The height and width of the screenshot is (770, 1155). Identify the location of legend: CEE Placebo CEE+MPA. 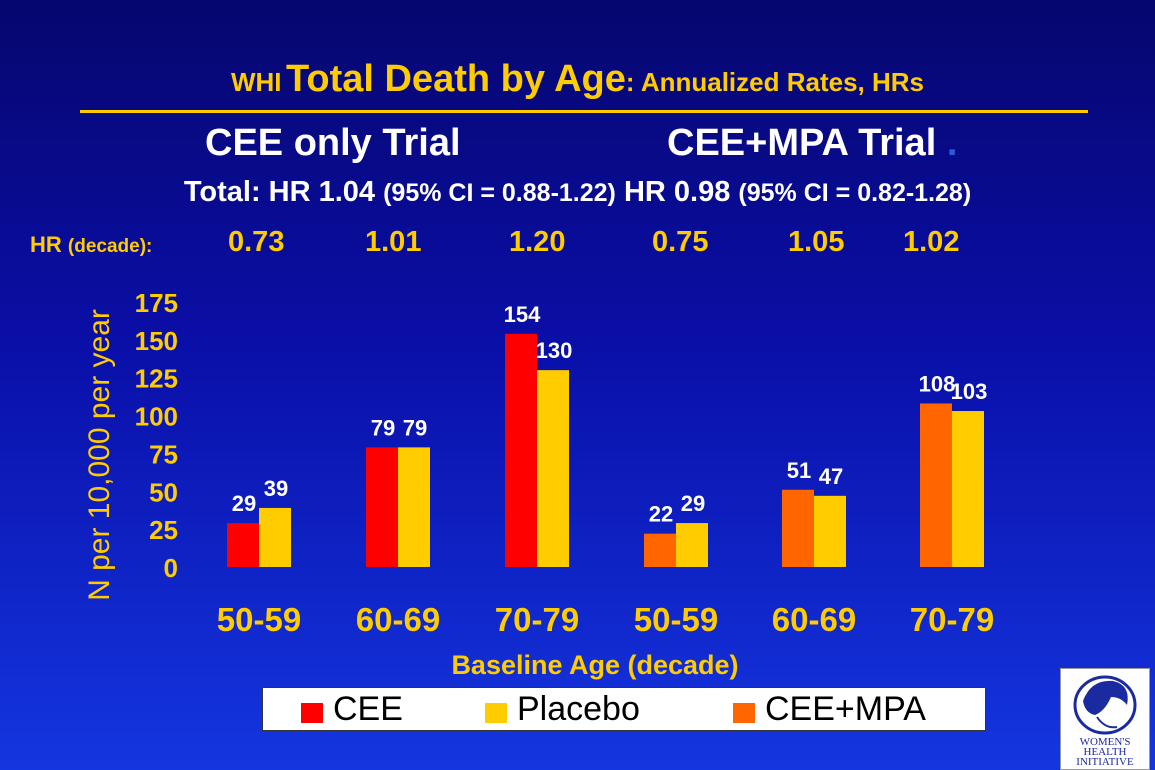
(624, 709).